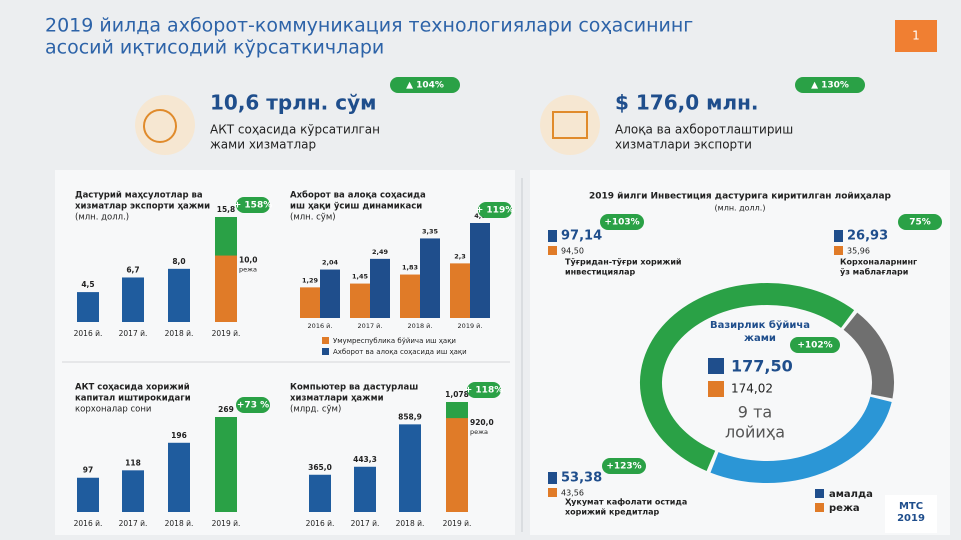 The image size is (961, 540). Describe the element at coordinates (755, 432) in the screenshot. I see `projects: лойиҳа` at that location.